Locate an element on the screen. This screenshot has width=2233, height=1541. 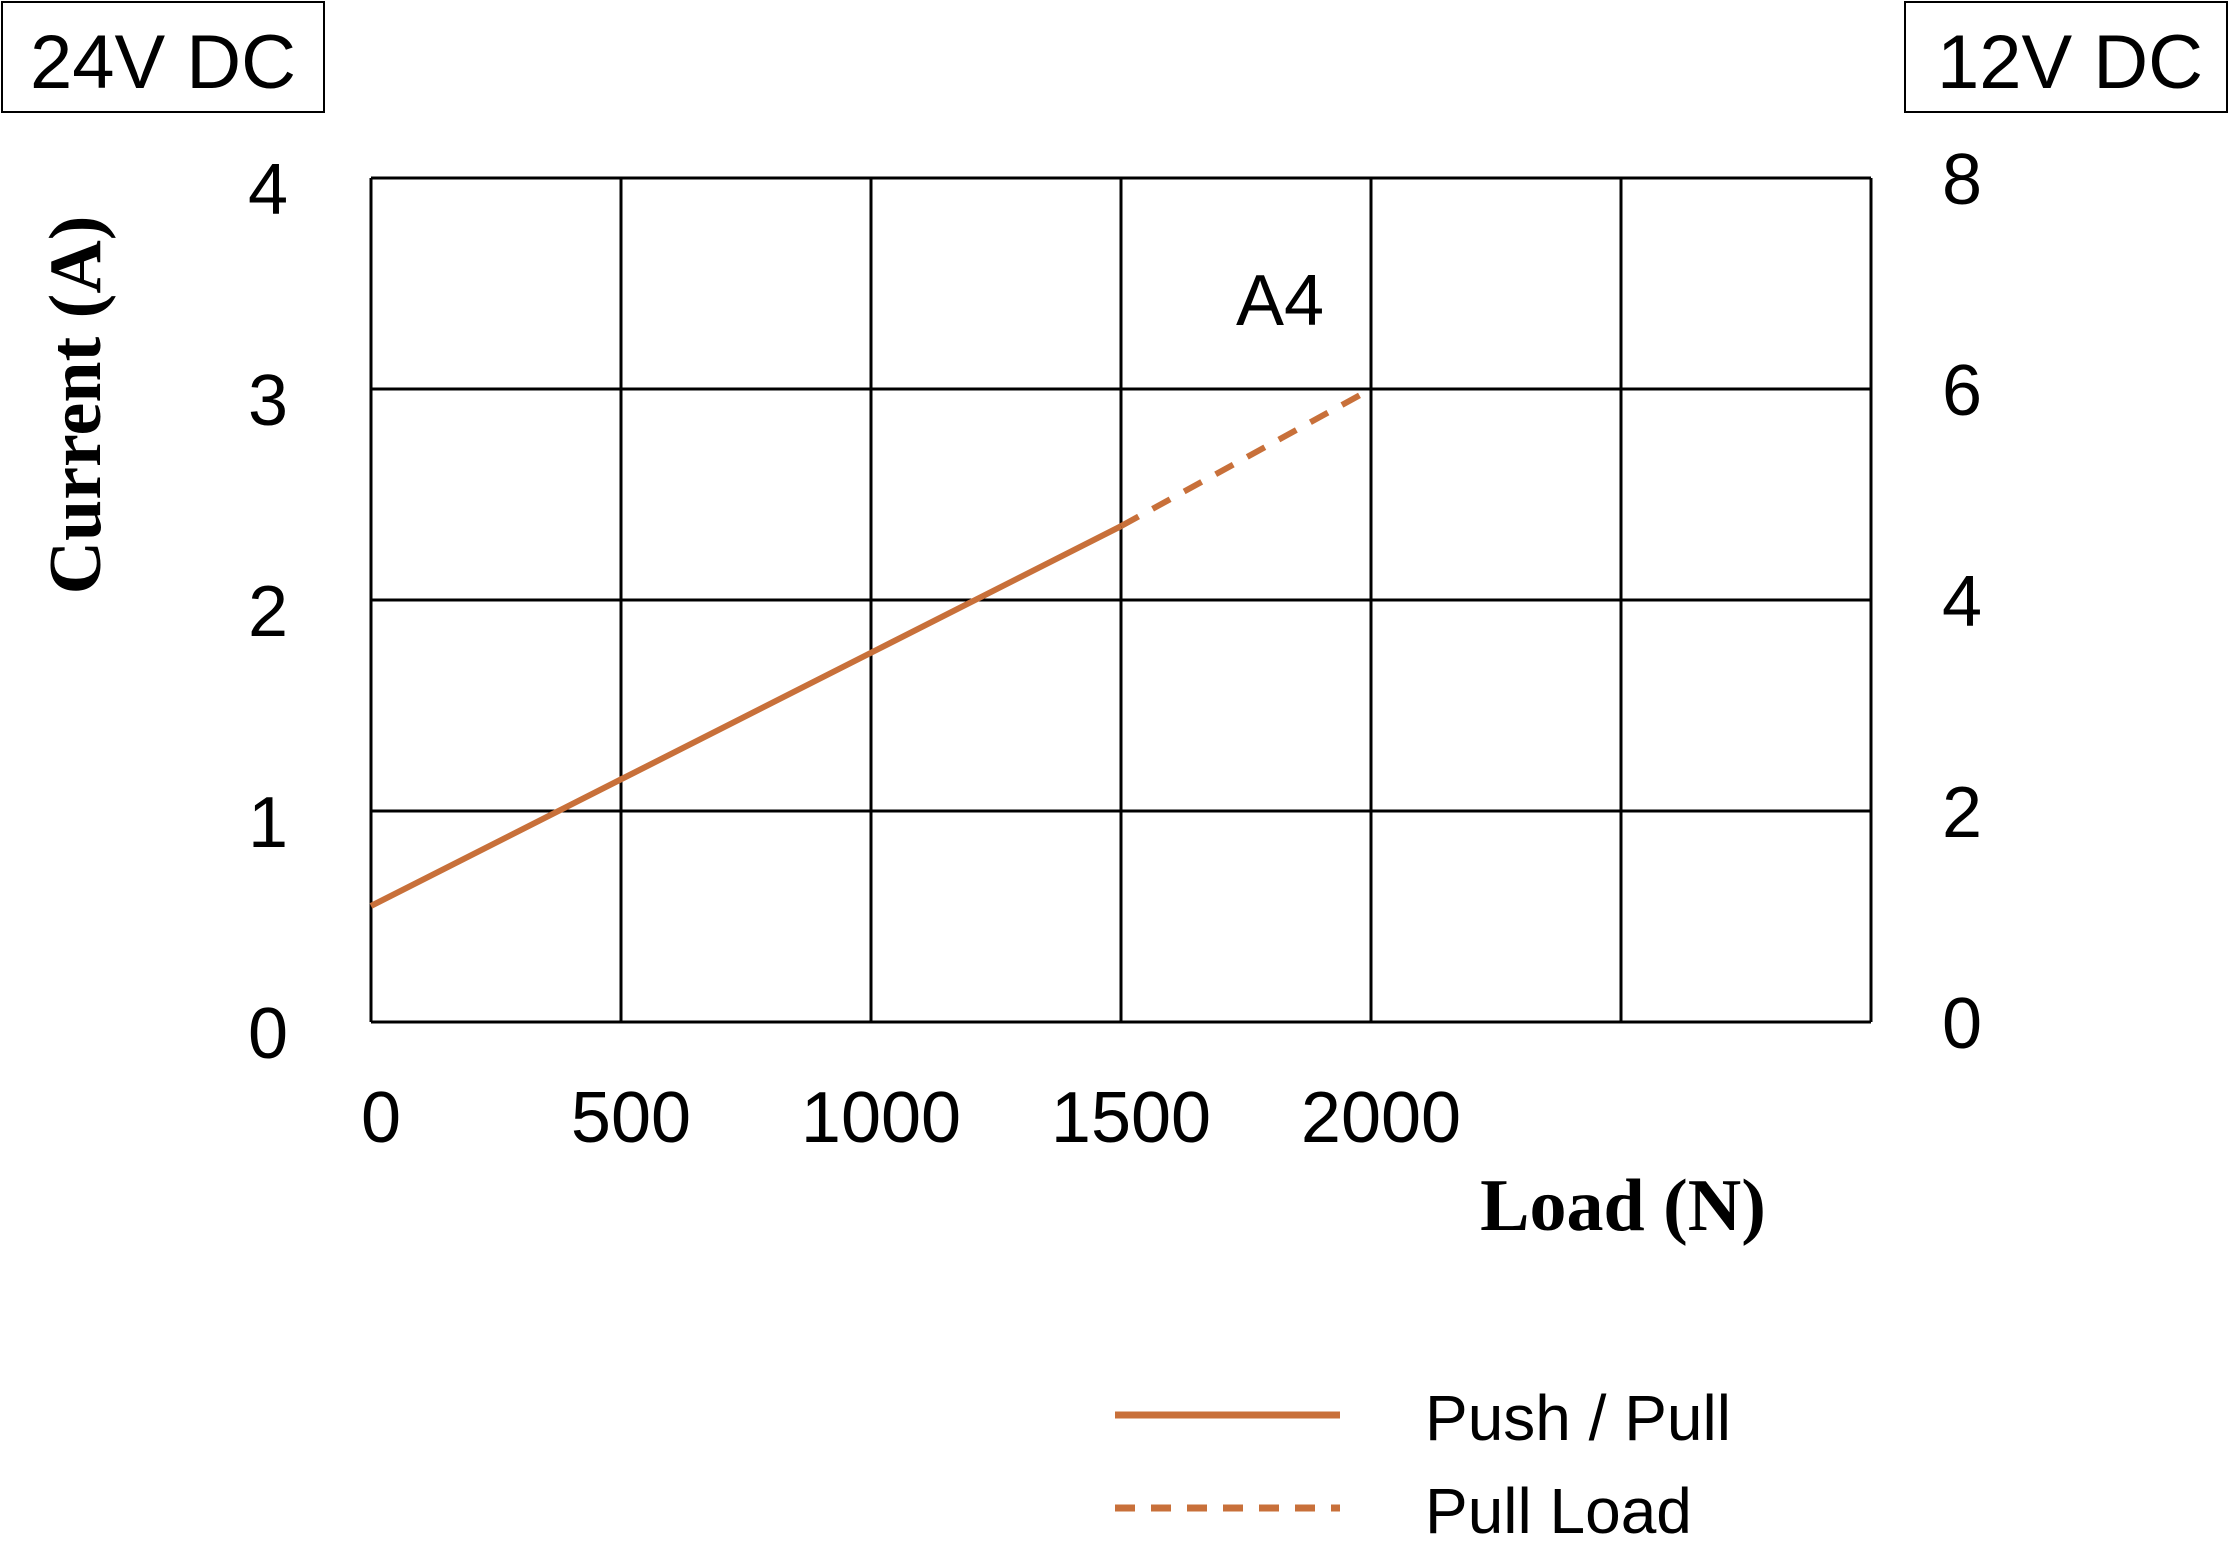
y-axis-title: Current (A) is located at coordinates (76, 405).